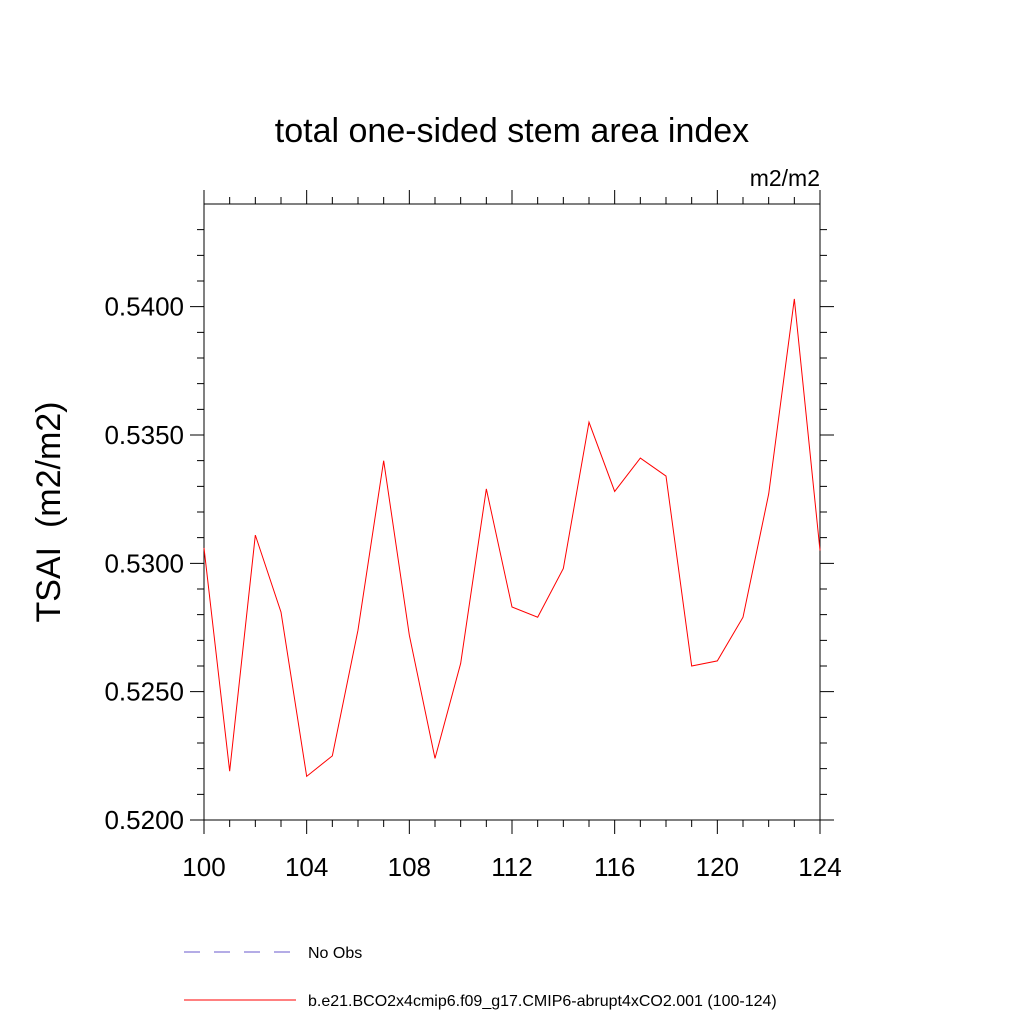  I want to click on x-tick-label: 120, so click(717, 867).